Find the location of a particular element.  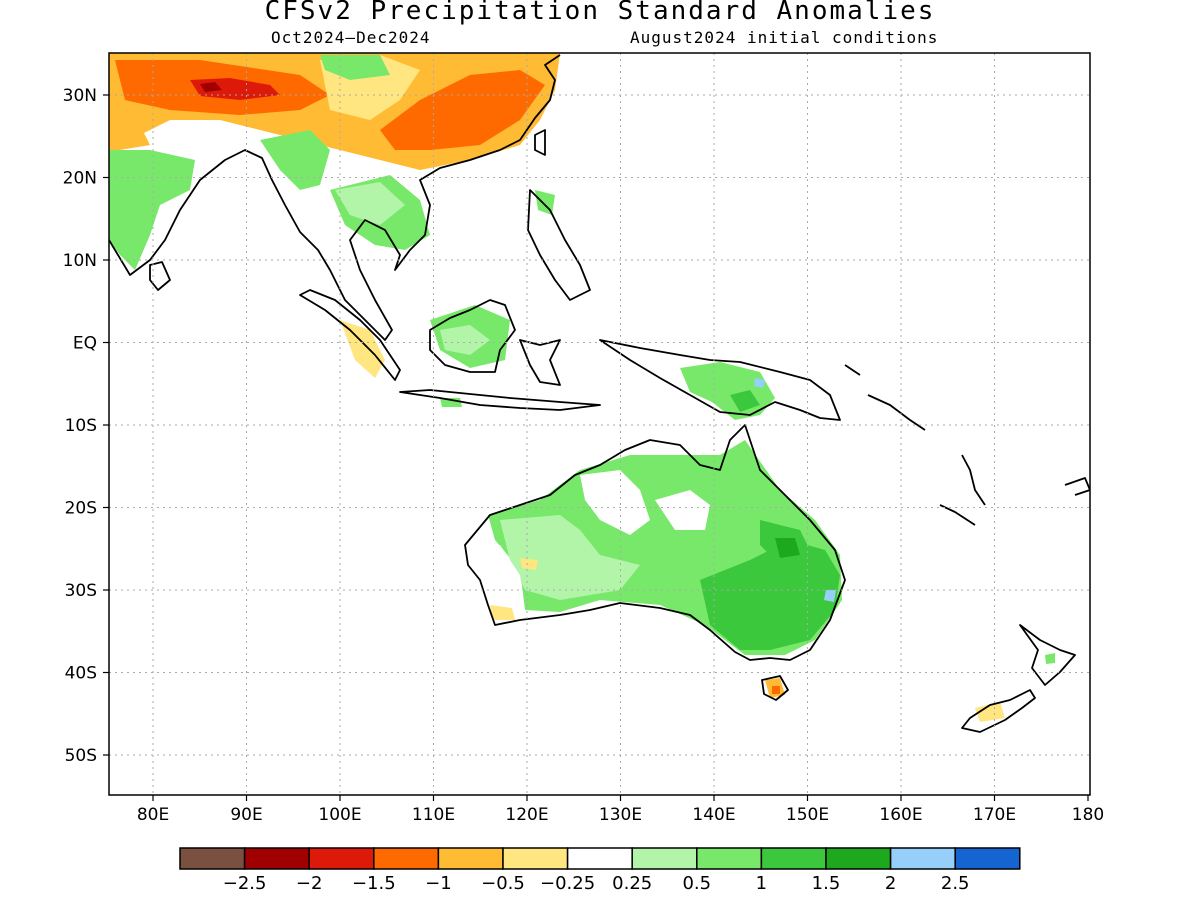

indochina-light-wet-area is located at coordinates (370, 203).